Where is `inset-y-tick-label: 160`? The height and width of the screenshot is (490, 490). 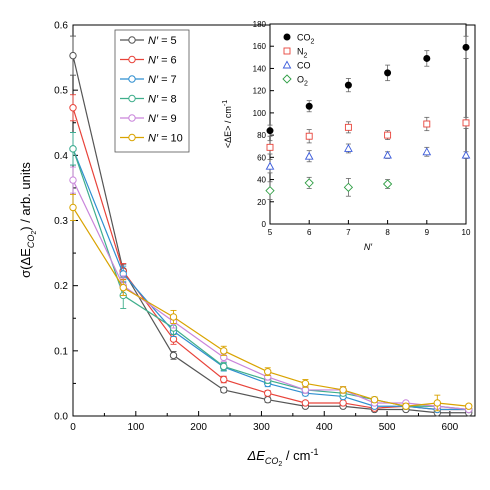
inset-y-tick-label: 160 is located at coordinates (260, 46).